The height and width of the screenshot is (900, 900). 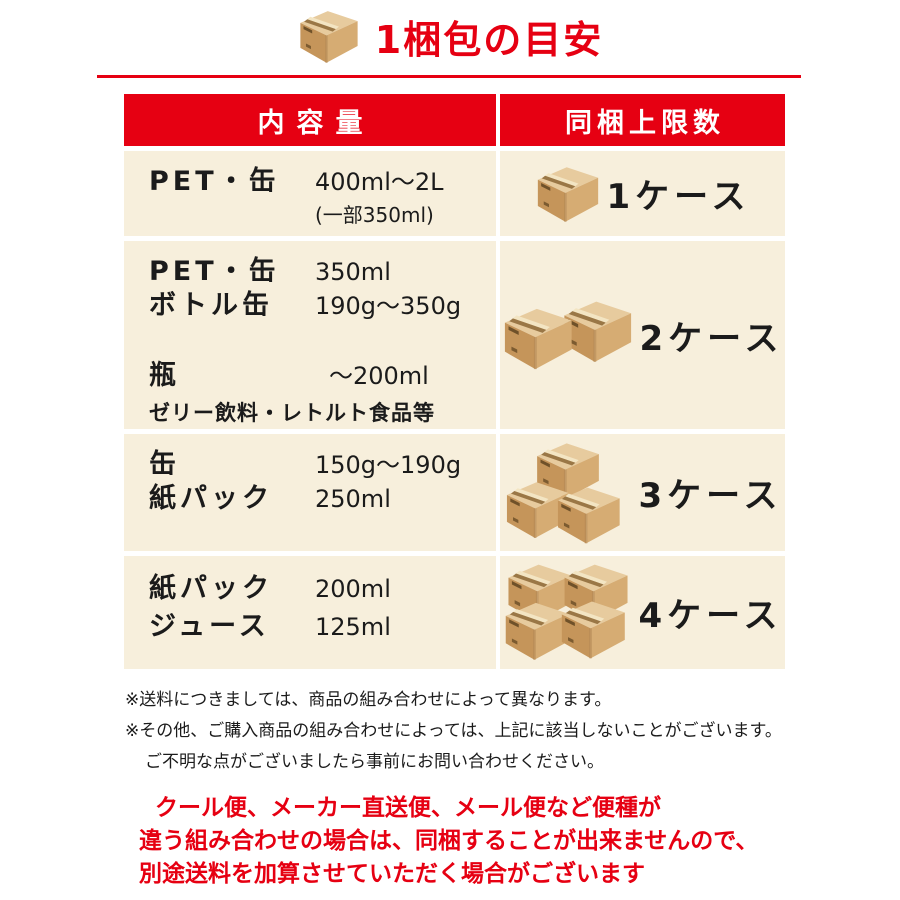 What do you see at coordinates (317, 376) in the screenshot?
I see `row2-item3: 瓶 〜200ml` at bounding box center [317, 376].